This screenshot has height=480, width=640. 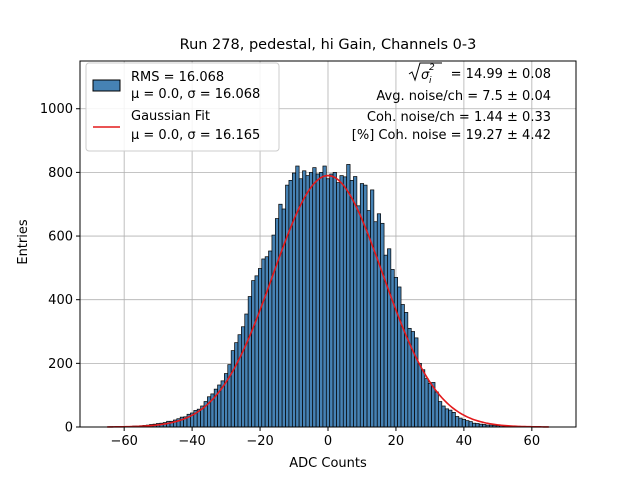 I want to click on y-tick-label: 800, so click(x=60, y=173).